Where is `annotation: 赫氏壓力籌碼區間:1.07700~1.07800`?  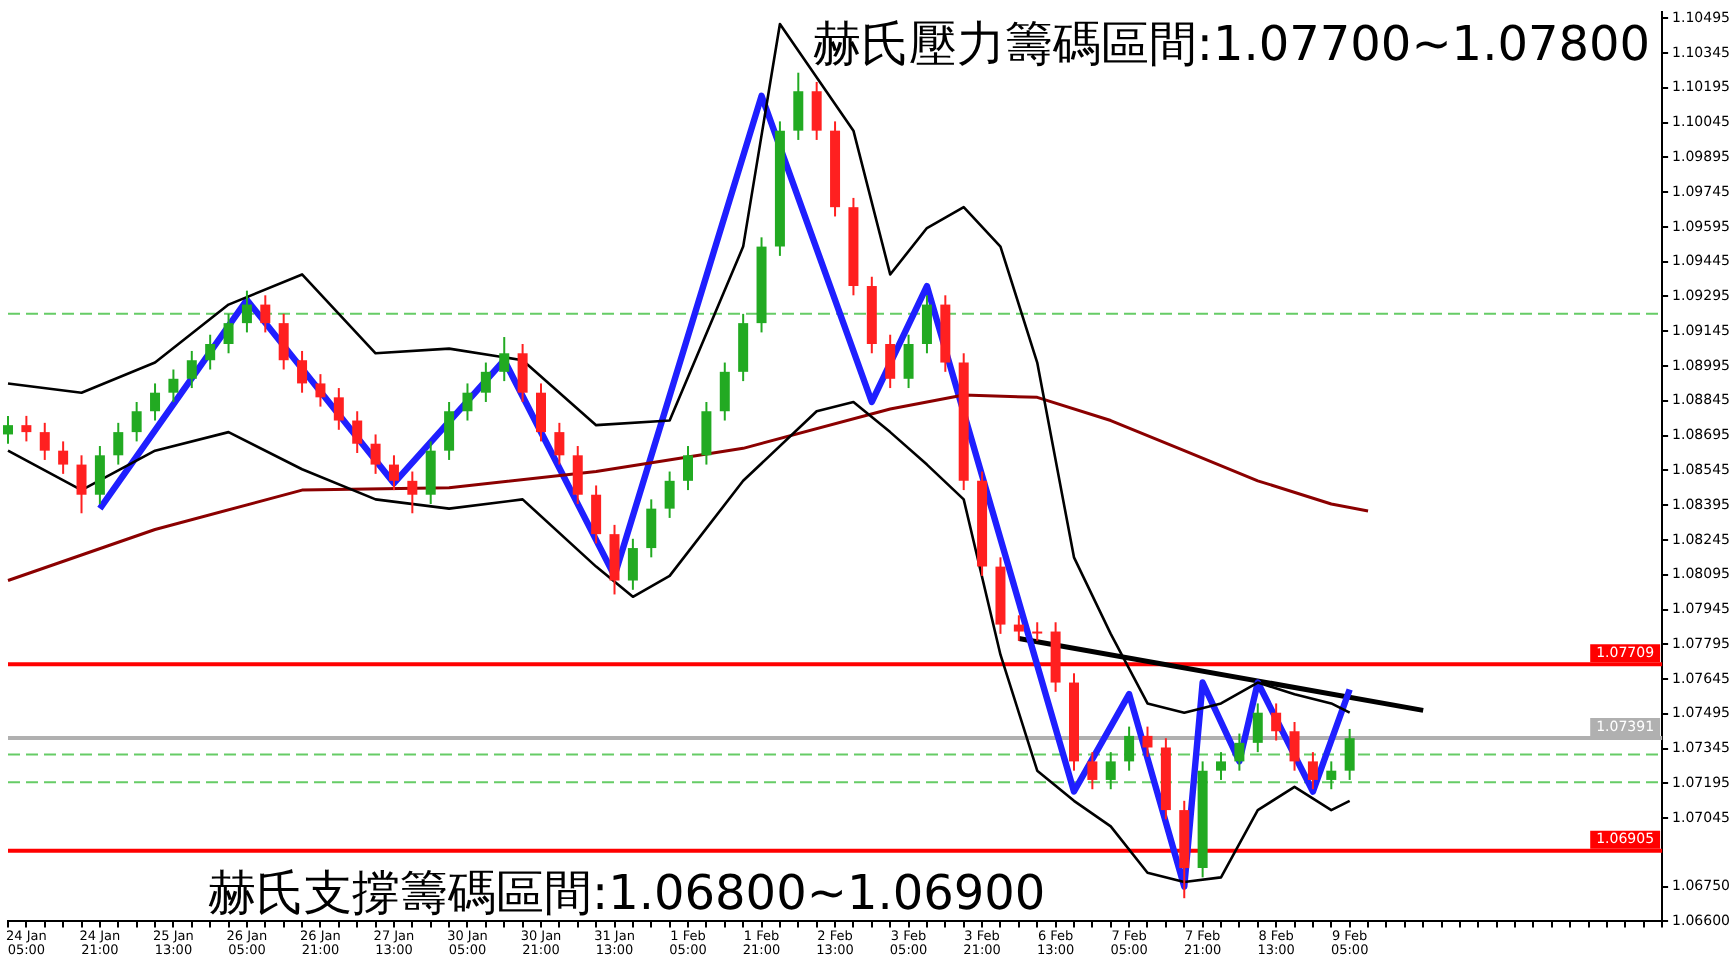 annotation: 赫氏壓力籌碼區間:1.07700~1.07800 is located at coordinates (1231, 44).